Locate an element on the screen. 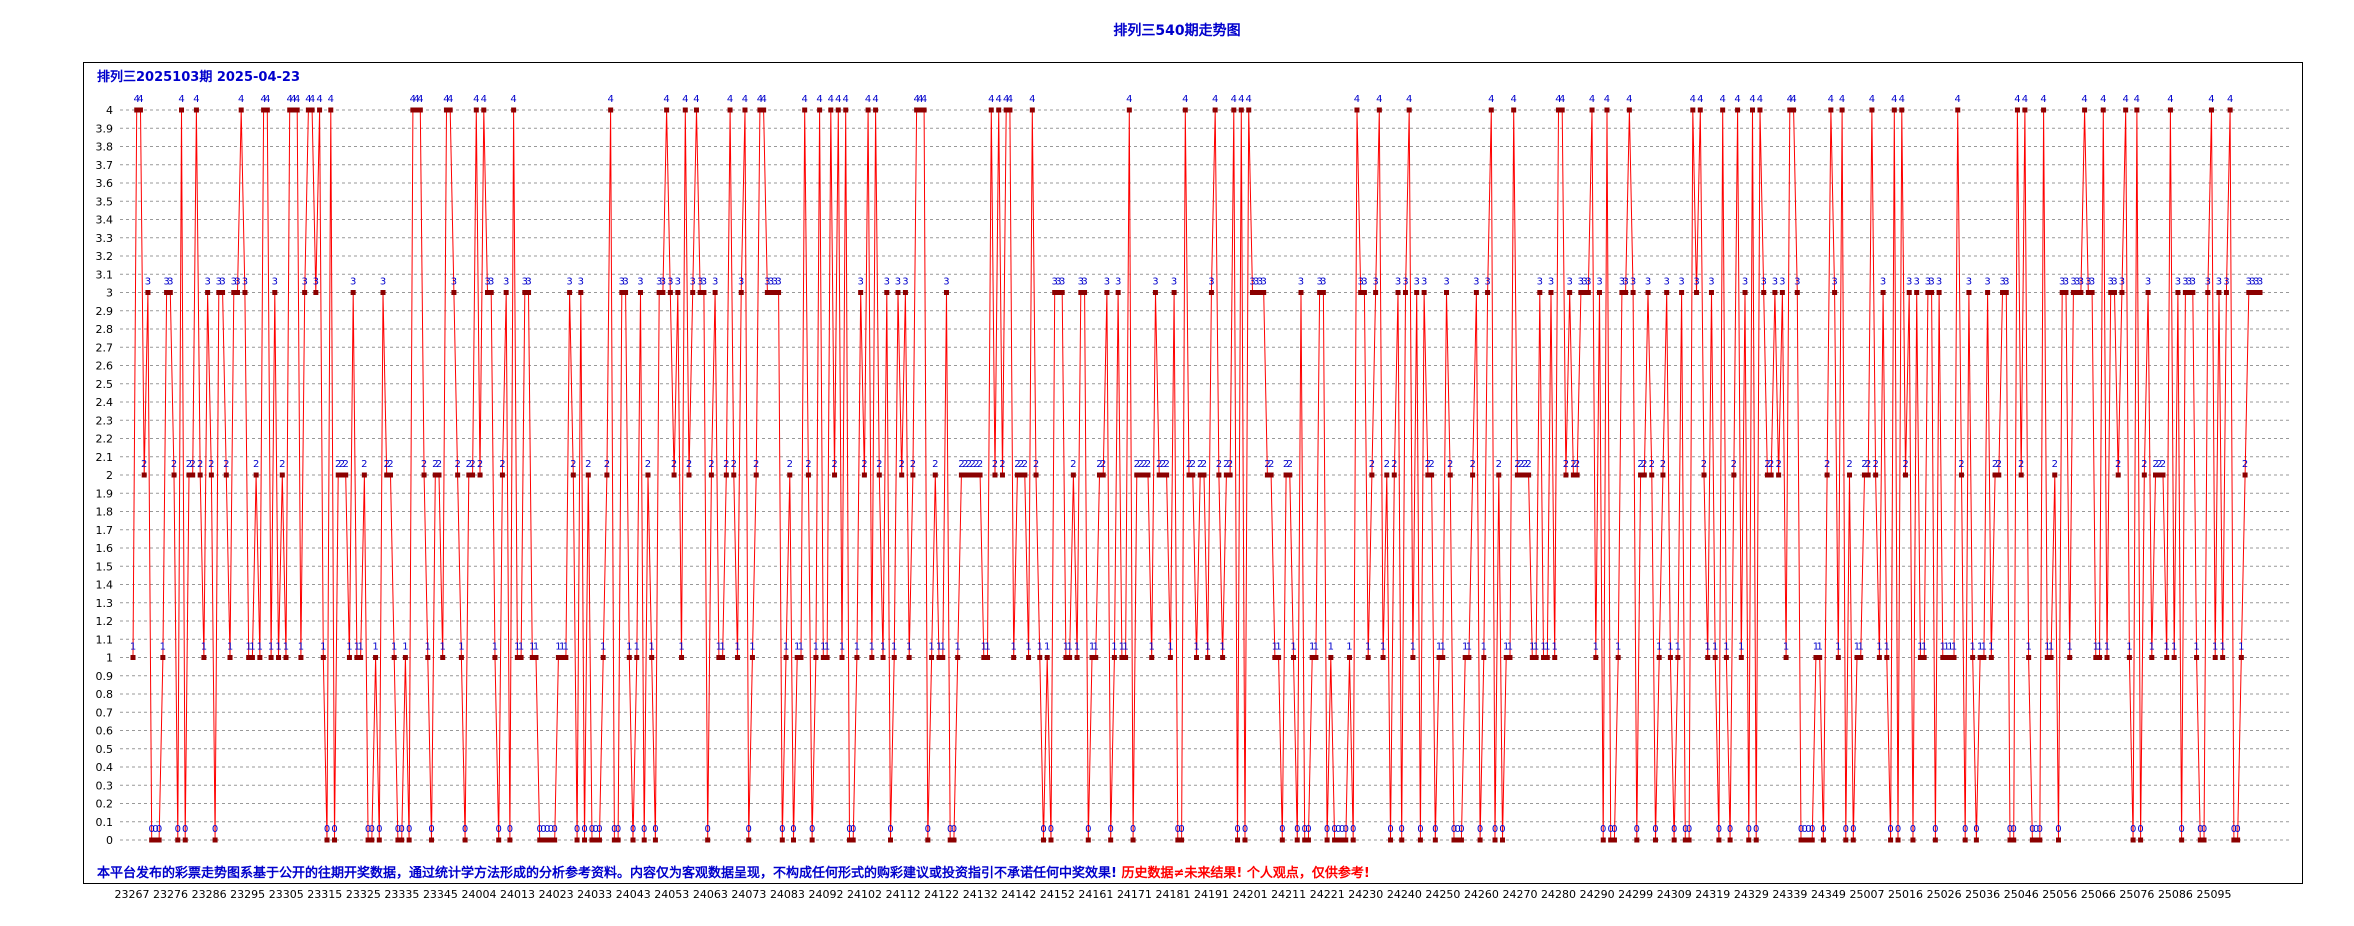 This screenshot has height=926, width=2354. y-tick-label: 1.6 is located at coordinates (105, 548).